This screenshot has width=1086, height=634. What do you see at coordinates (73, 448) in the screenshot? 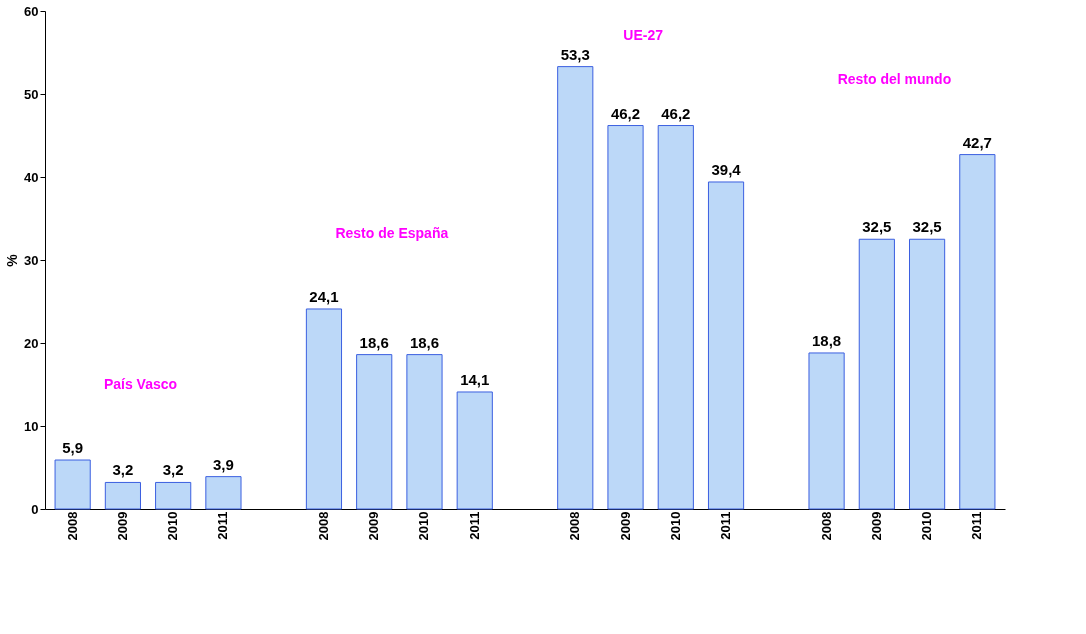
I see `data-label: 5,9` at bounding box center [73, 448].